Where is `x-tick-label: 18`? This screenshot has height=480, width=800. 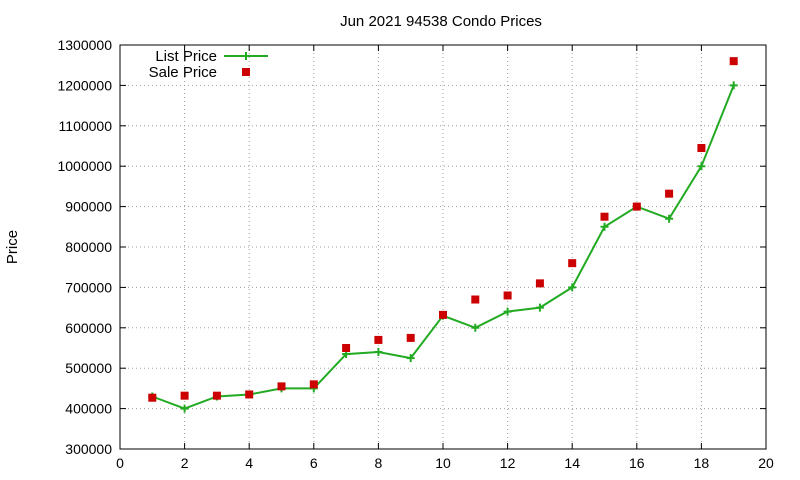
x-tick-label: 18 is located at coordinates (702, 463).